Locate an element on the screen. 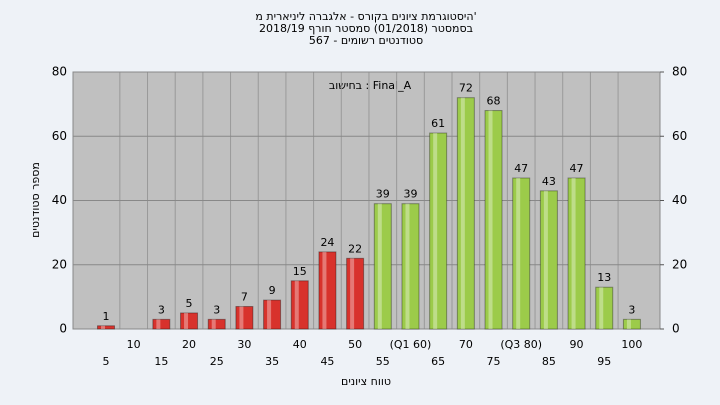 Image resolution: width=720 pixels, height=405 pixels. x-tick-label: 45 is located at coordinates (327, 361).